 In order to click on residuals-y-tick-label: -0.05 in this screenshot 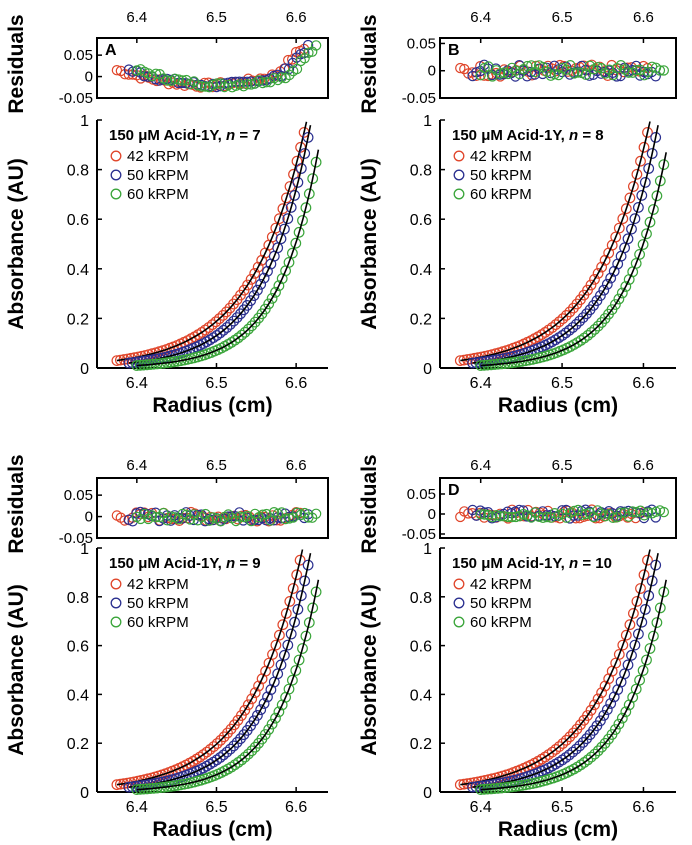, I will do `click(76, 538)`.